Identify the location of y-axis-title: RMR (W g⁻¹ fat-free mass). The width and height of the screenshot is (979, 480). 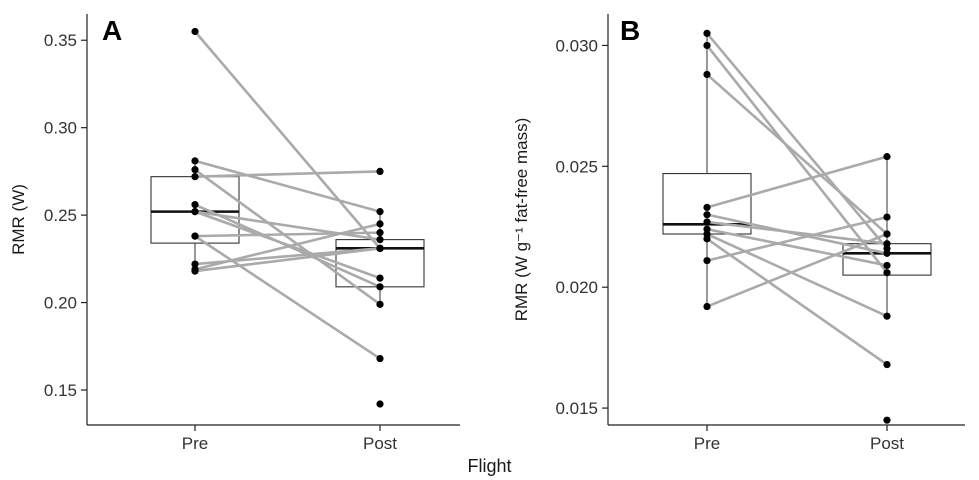
(521, 220).